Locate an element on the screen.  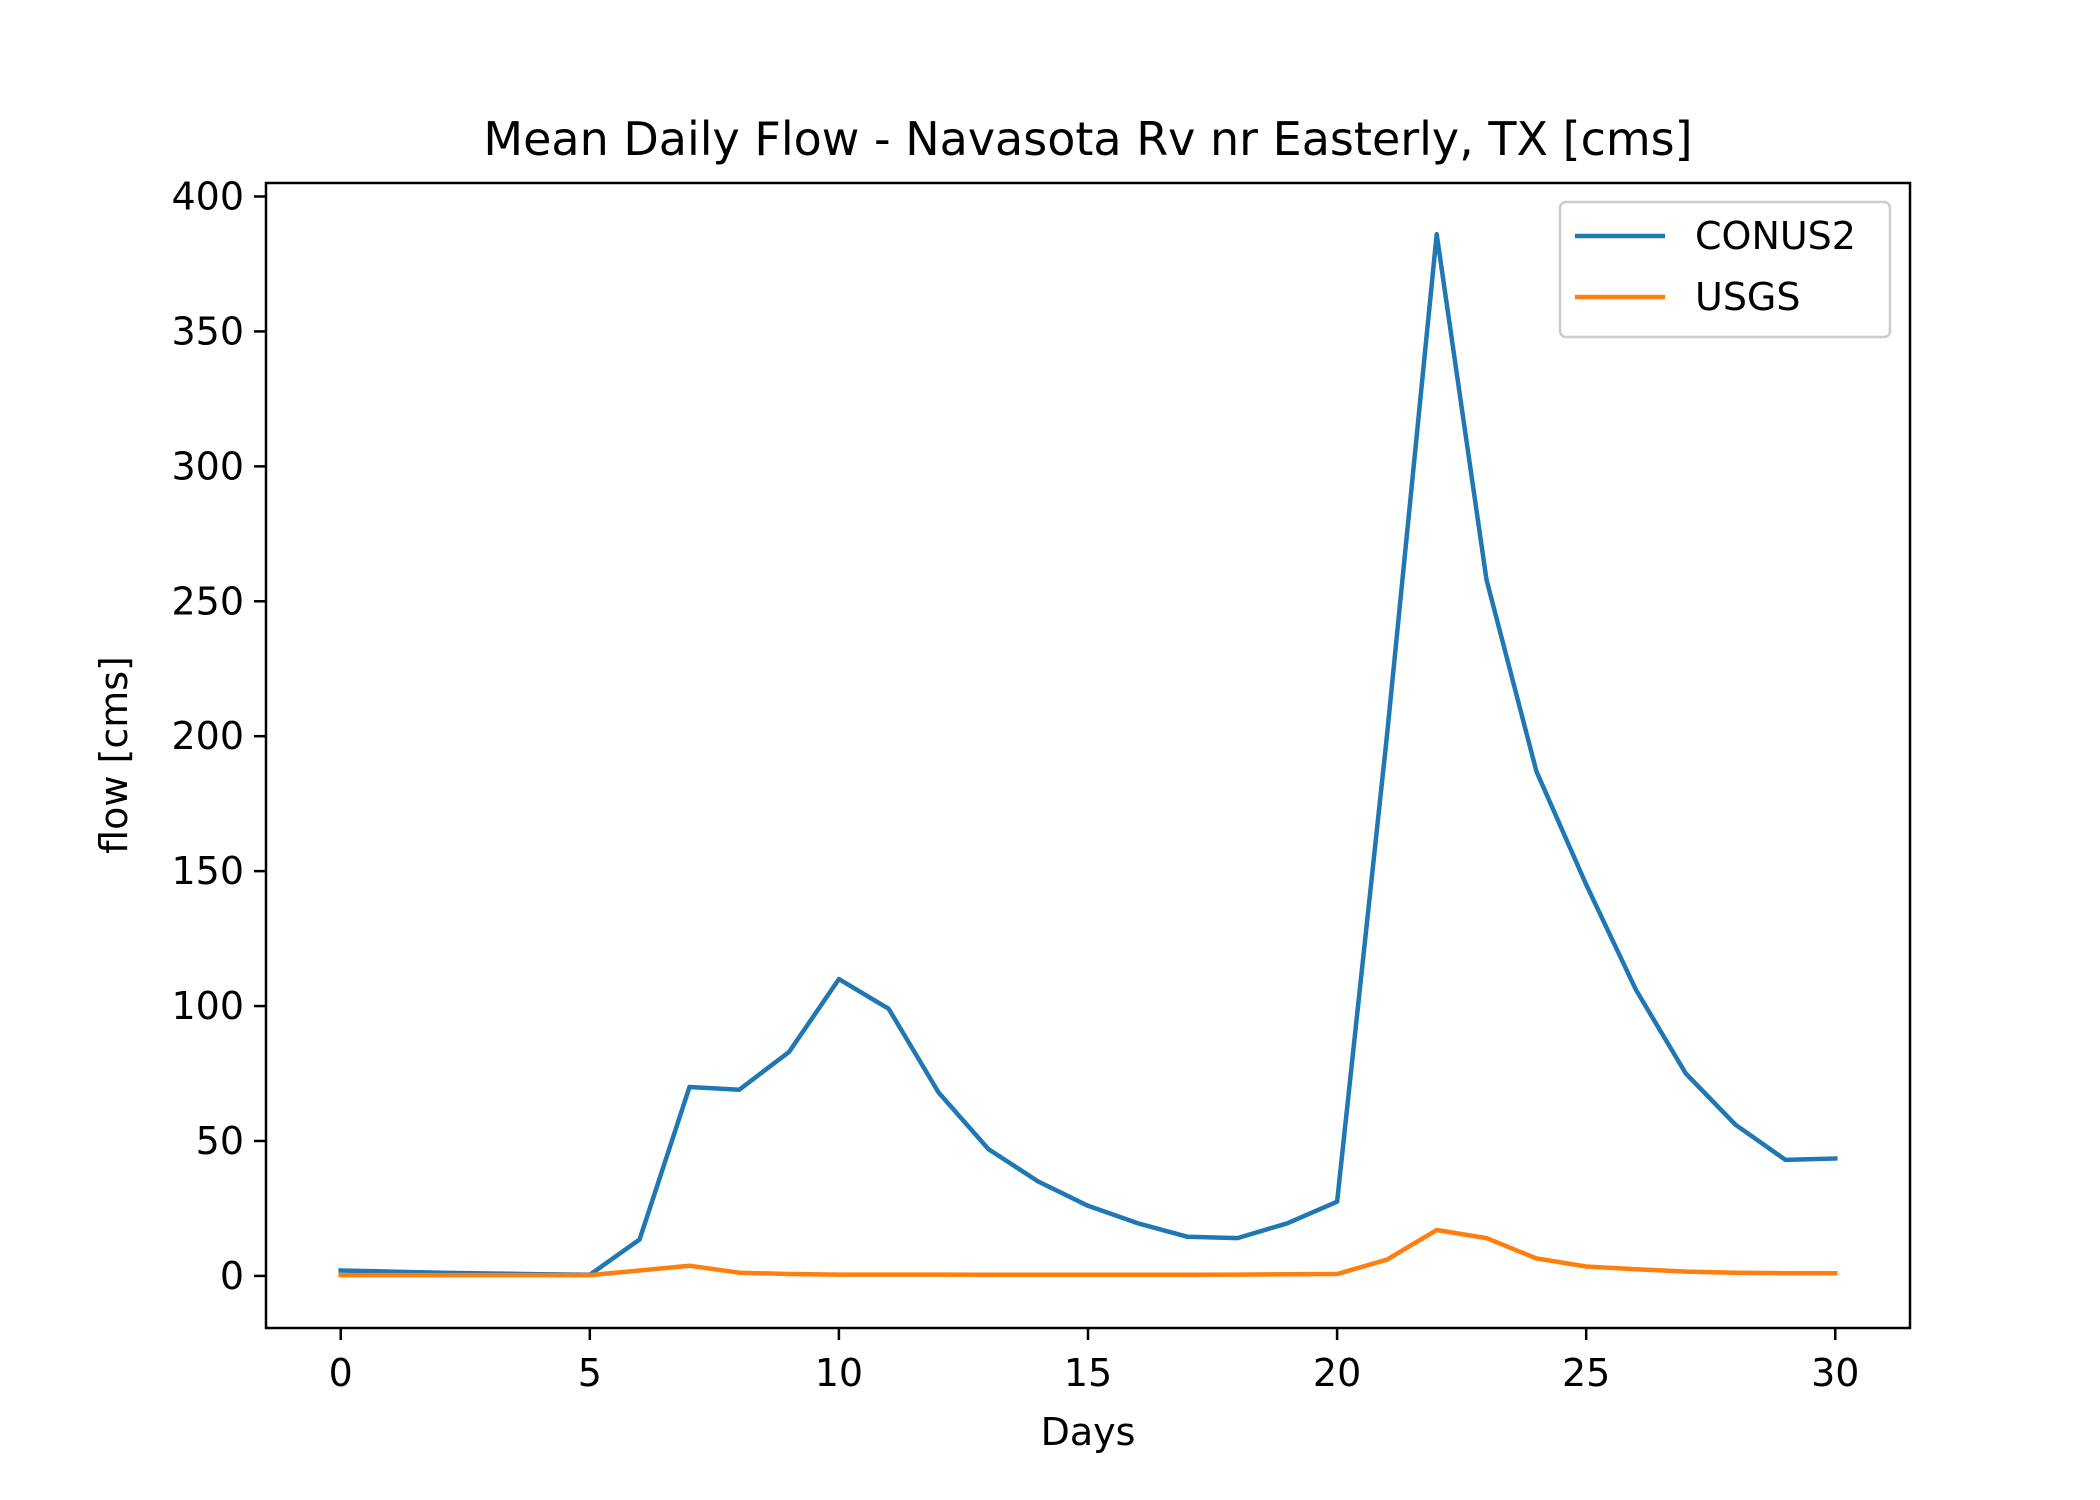
y-tick-label: 200 is located at coordinates (207, 736).